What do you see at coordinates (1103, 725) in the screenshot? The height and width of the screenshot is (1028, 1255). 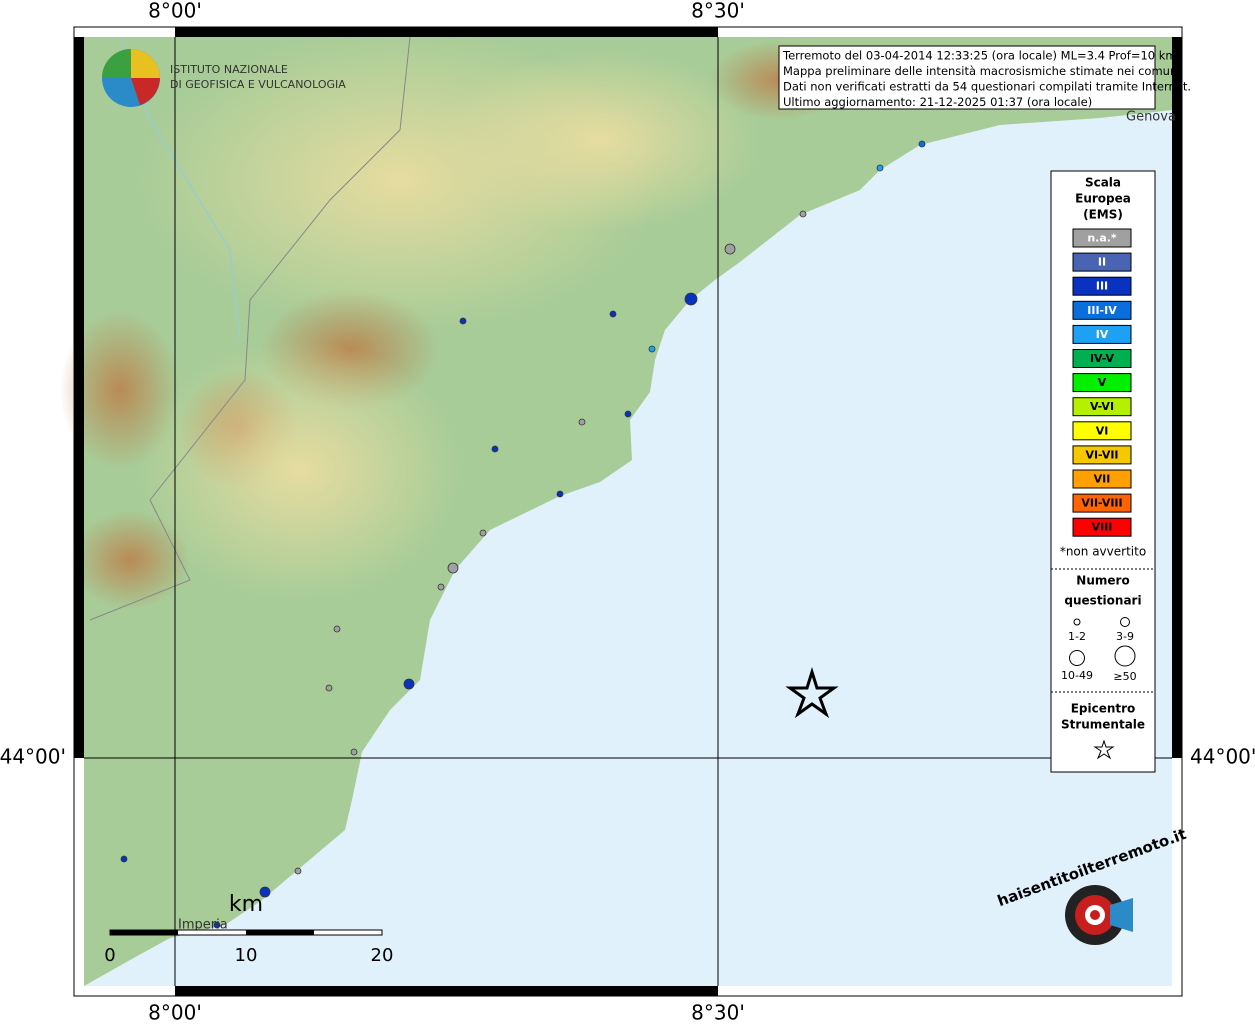 I see `legend-title: Strumentale` at bounding box center [1103, 725].